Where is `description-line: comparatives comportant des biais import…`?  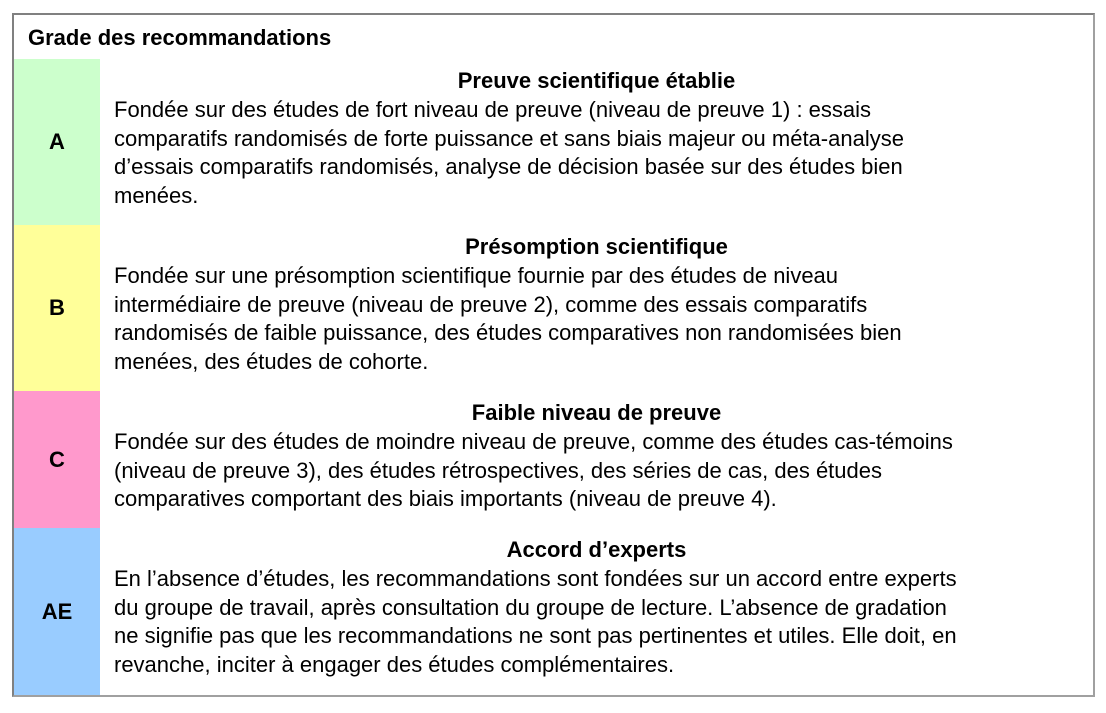 description-line: comparatives comportant des biais import… is located at coordinates (445, 498).